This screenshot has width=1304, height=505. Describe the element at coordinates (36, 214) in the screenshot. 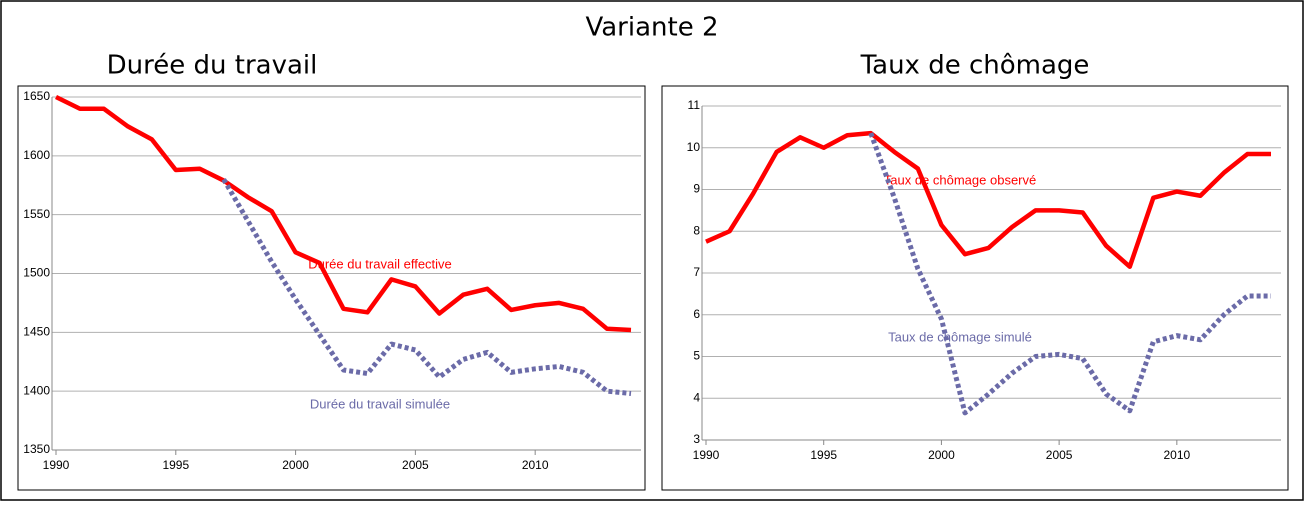

I see `y-tick-label: 1550` at that location.